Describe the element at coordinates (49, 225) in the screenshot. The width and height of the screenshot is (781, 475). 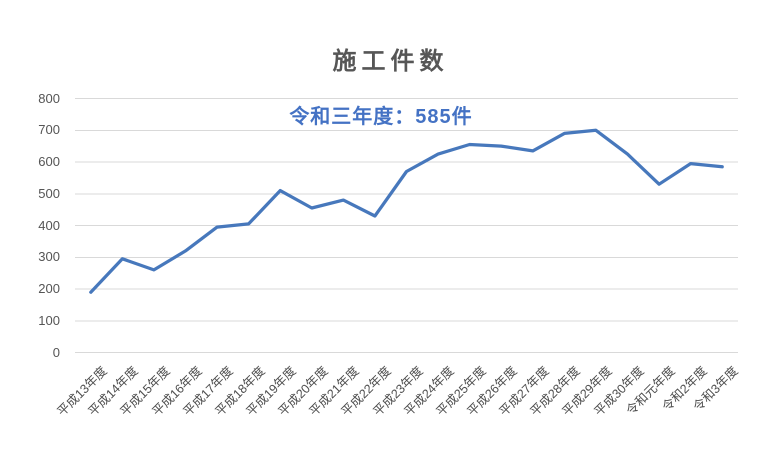
I see `y-tick-label: 400` at that location.